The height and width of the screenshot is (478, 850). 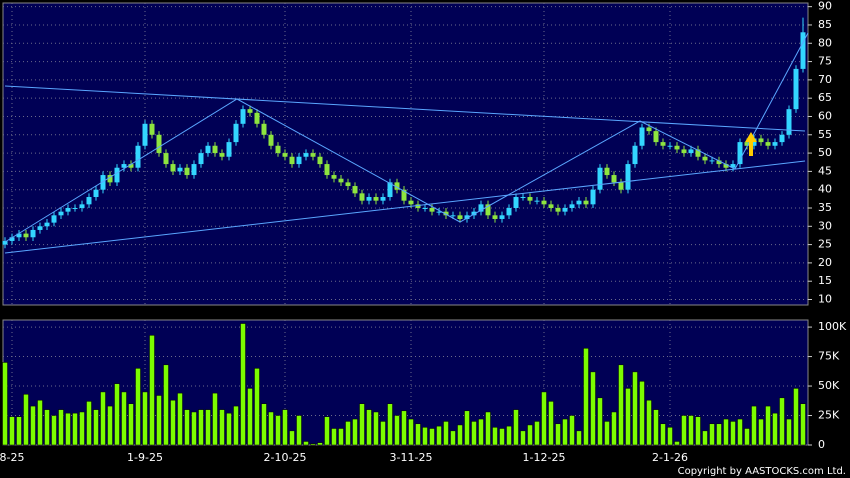 I want to click on y-tick-label: 85, so click(x=825, y=24).